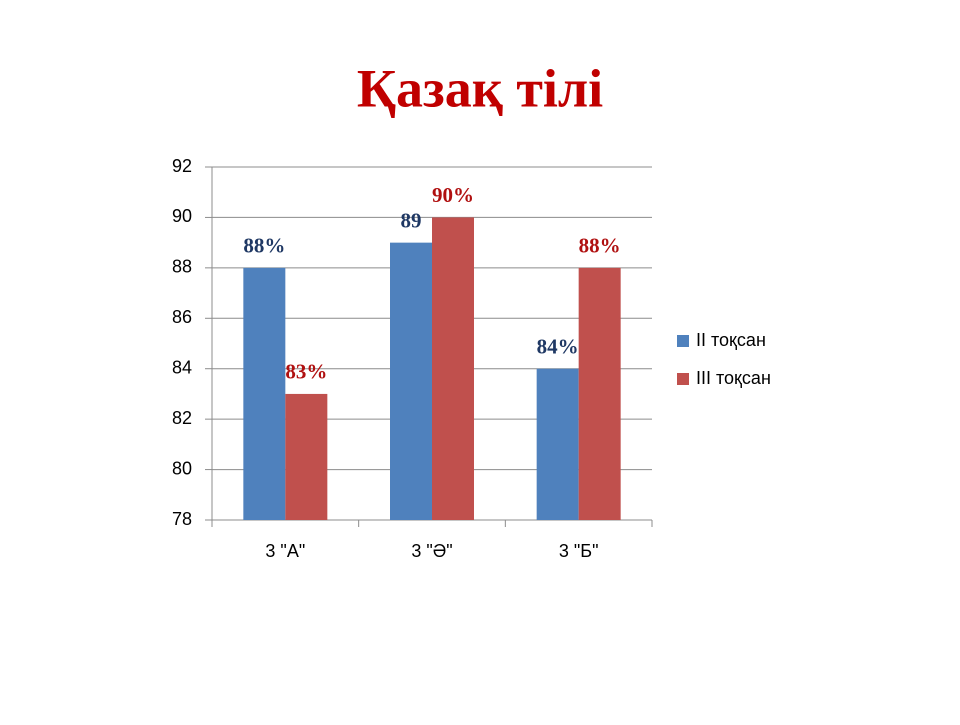 Image resolution: width=960 pixels, height=725 pixels. I want to click on x-tick-label: 3 "Б", so click(579, 551).